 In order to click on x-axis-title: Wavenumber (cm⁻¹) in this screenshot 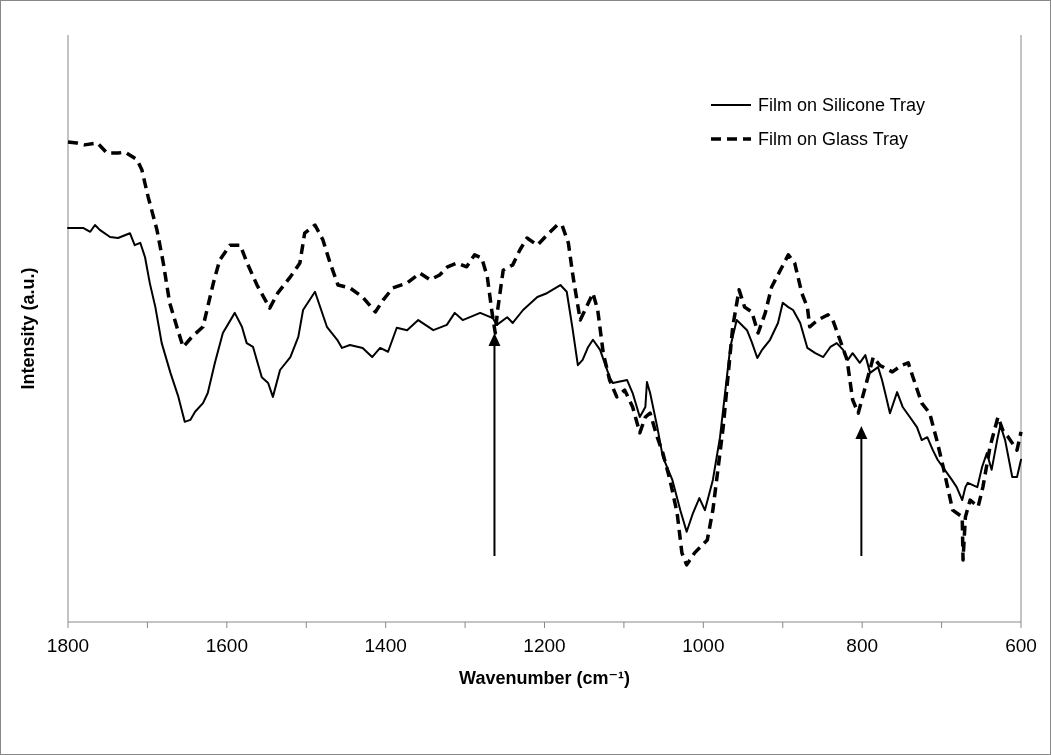, I will do `click(544, 678)`.